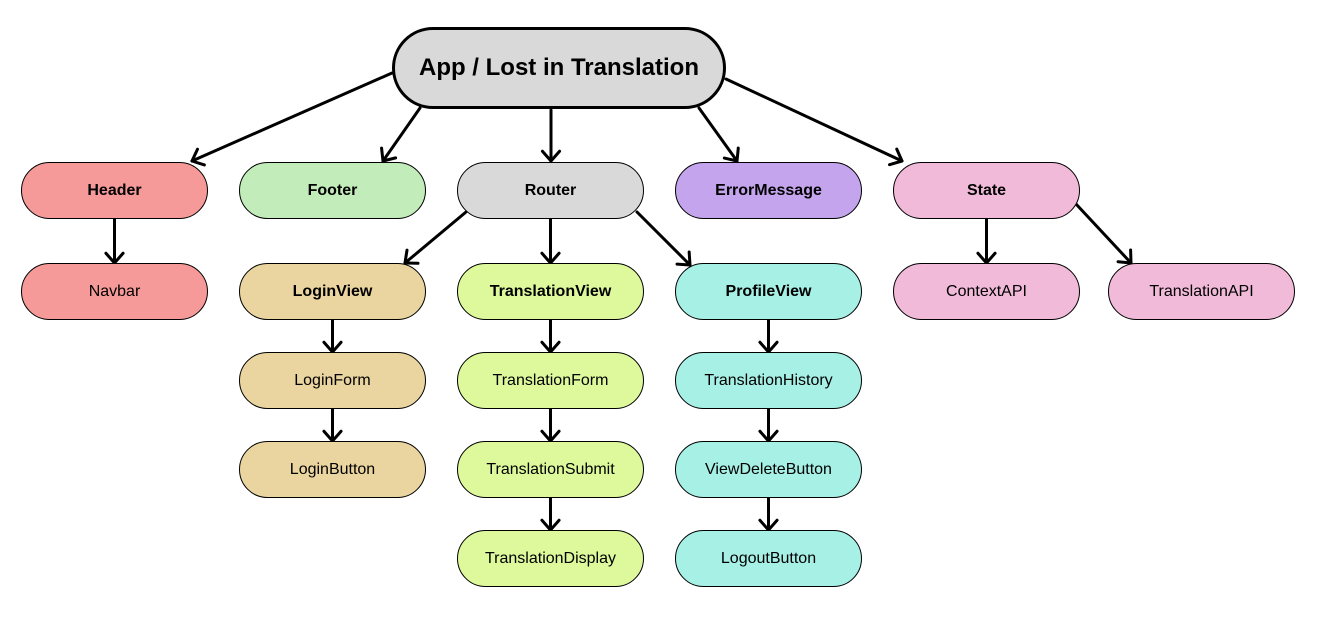  I want to click on node-login-view: LoginView, so click(332, 291).